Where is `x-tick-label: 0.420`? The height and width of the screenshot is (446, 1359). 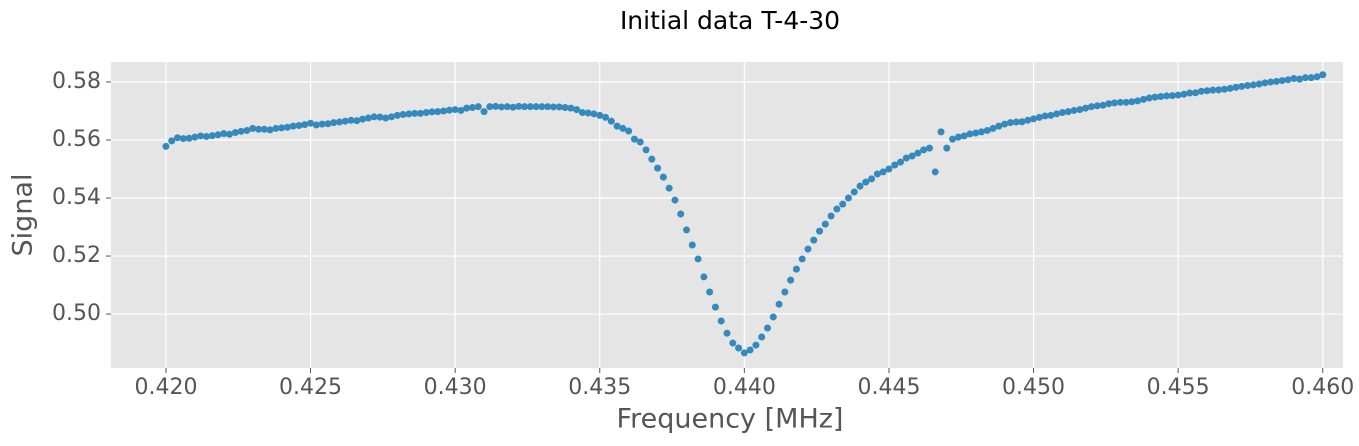
x-tick-label: 0.420 is located at coordinates (165, 387).